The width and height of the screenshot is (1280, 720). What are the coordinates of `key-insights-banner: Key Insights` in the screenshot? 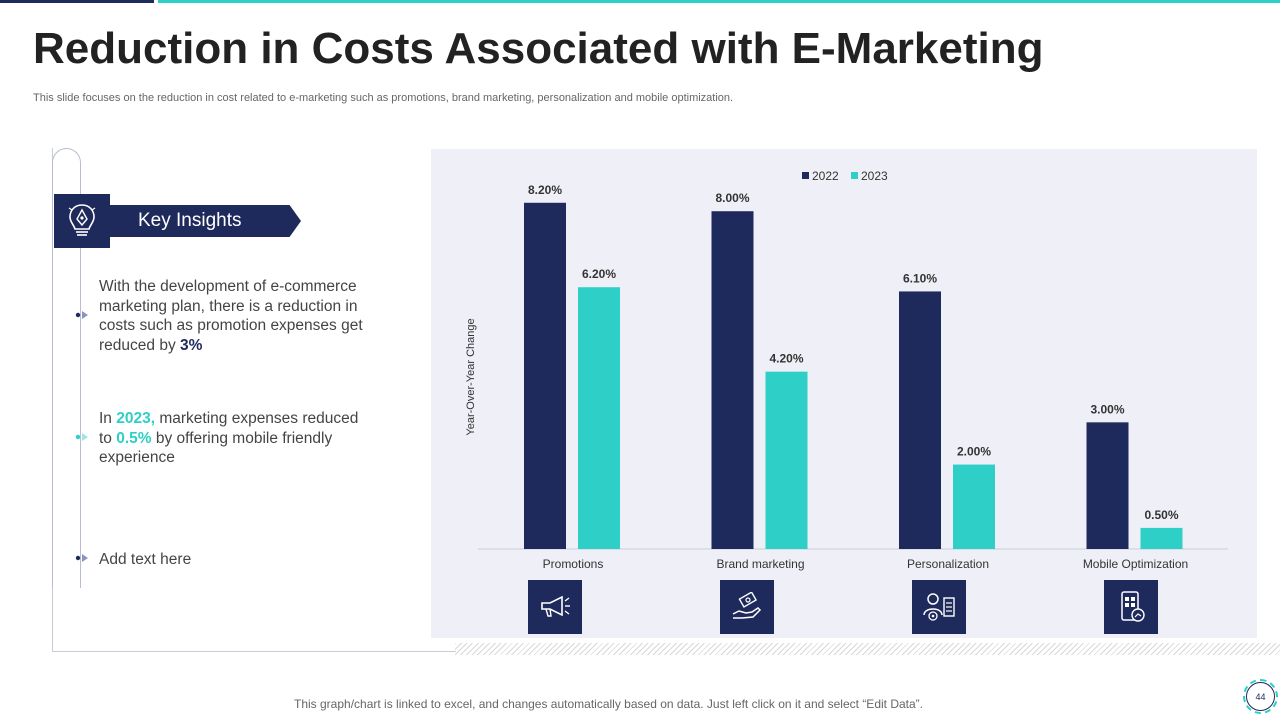 It's located at (177, 221).